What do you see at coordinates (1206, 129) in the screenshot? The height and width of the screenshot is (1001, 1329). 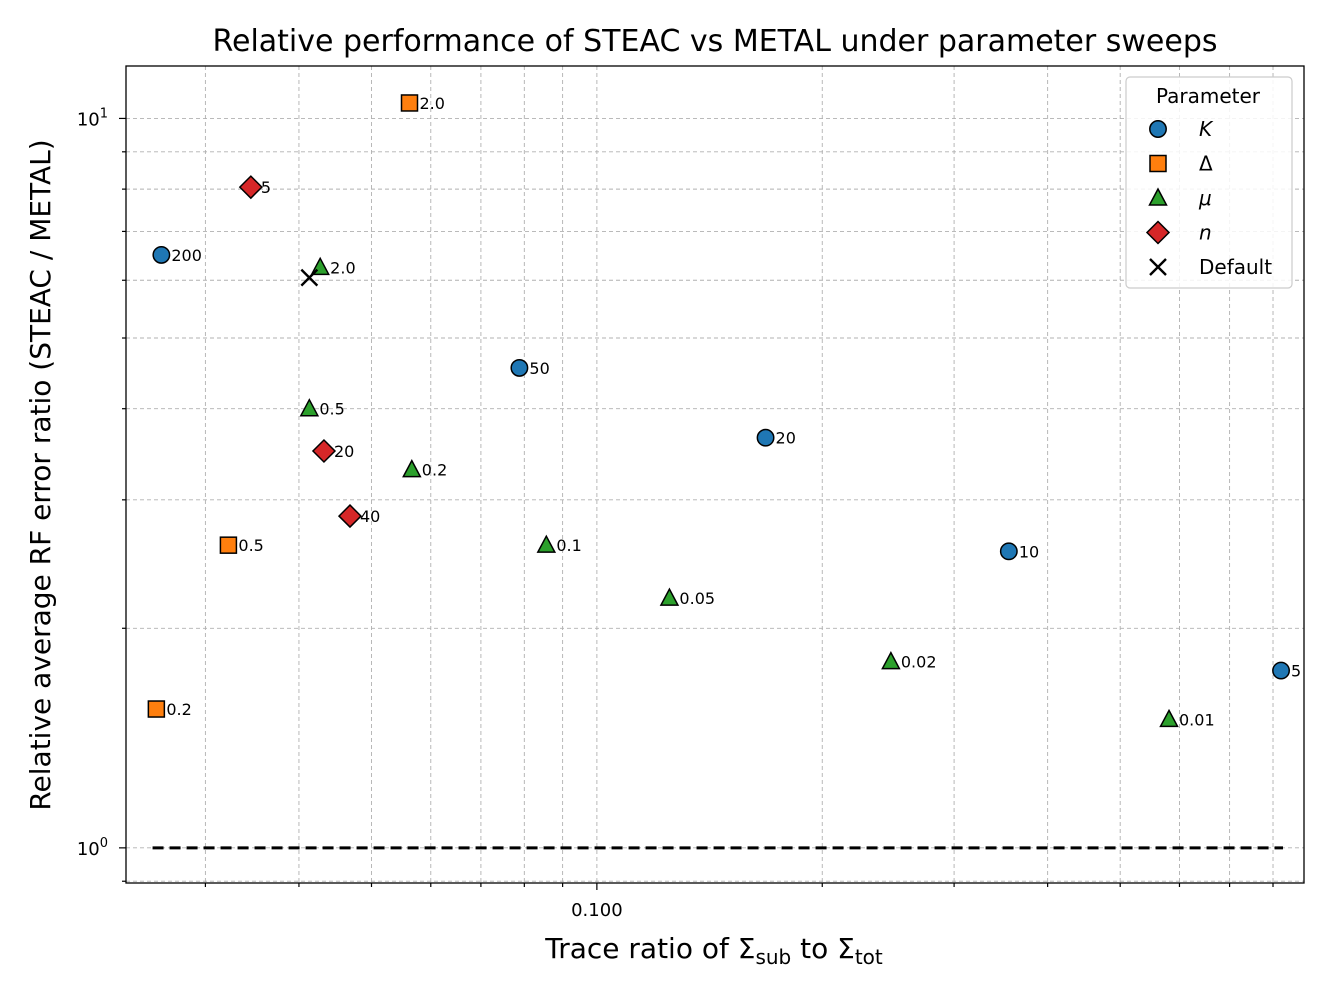 I see `legend-label: K` at bounding box center [1206, 129].